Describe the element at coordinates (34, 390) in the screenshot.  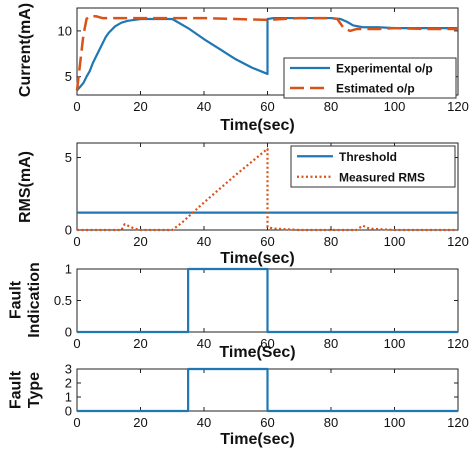
I see `y-axis-title-line: Type` at that location.